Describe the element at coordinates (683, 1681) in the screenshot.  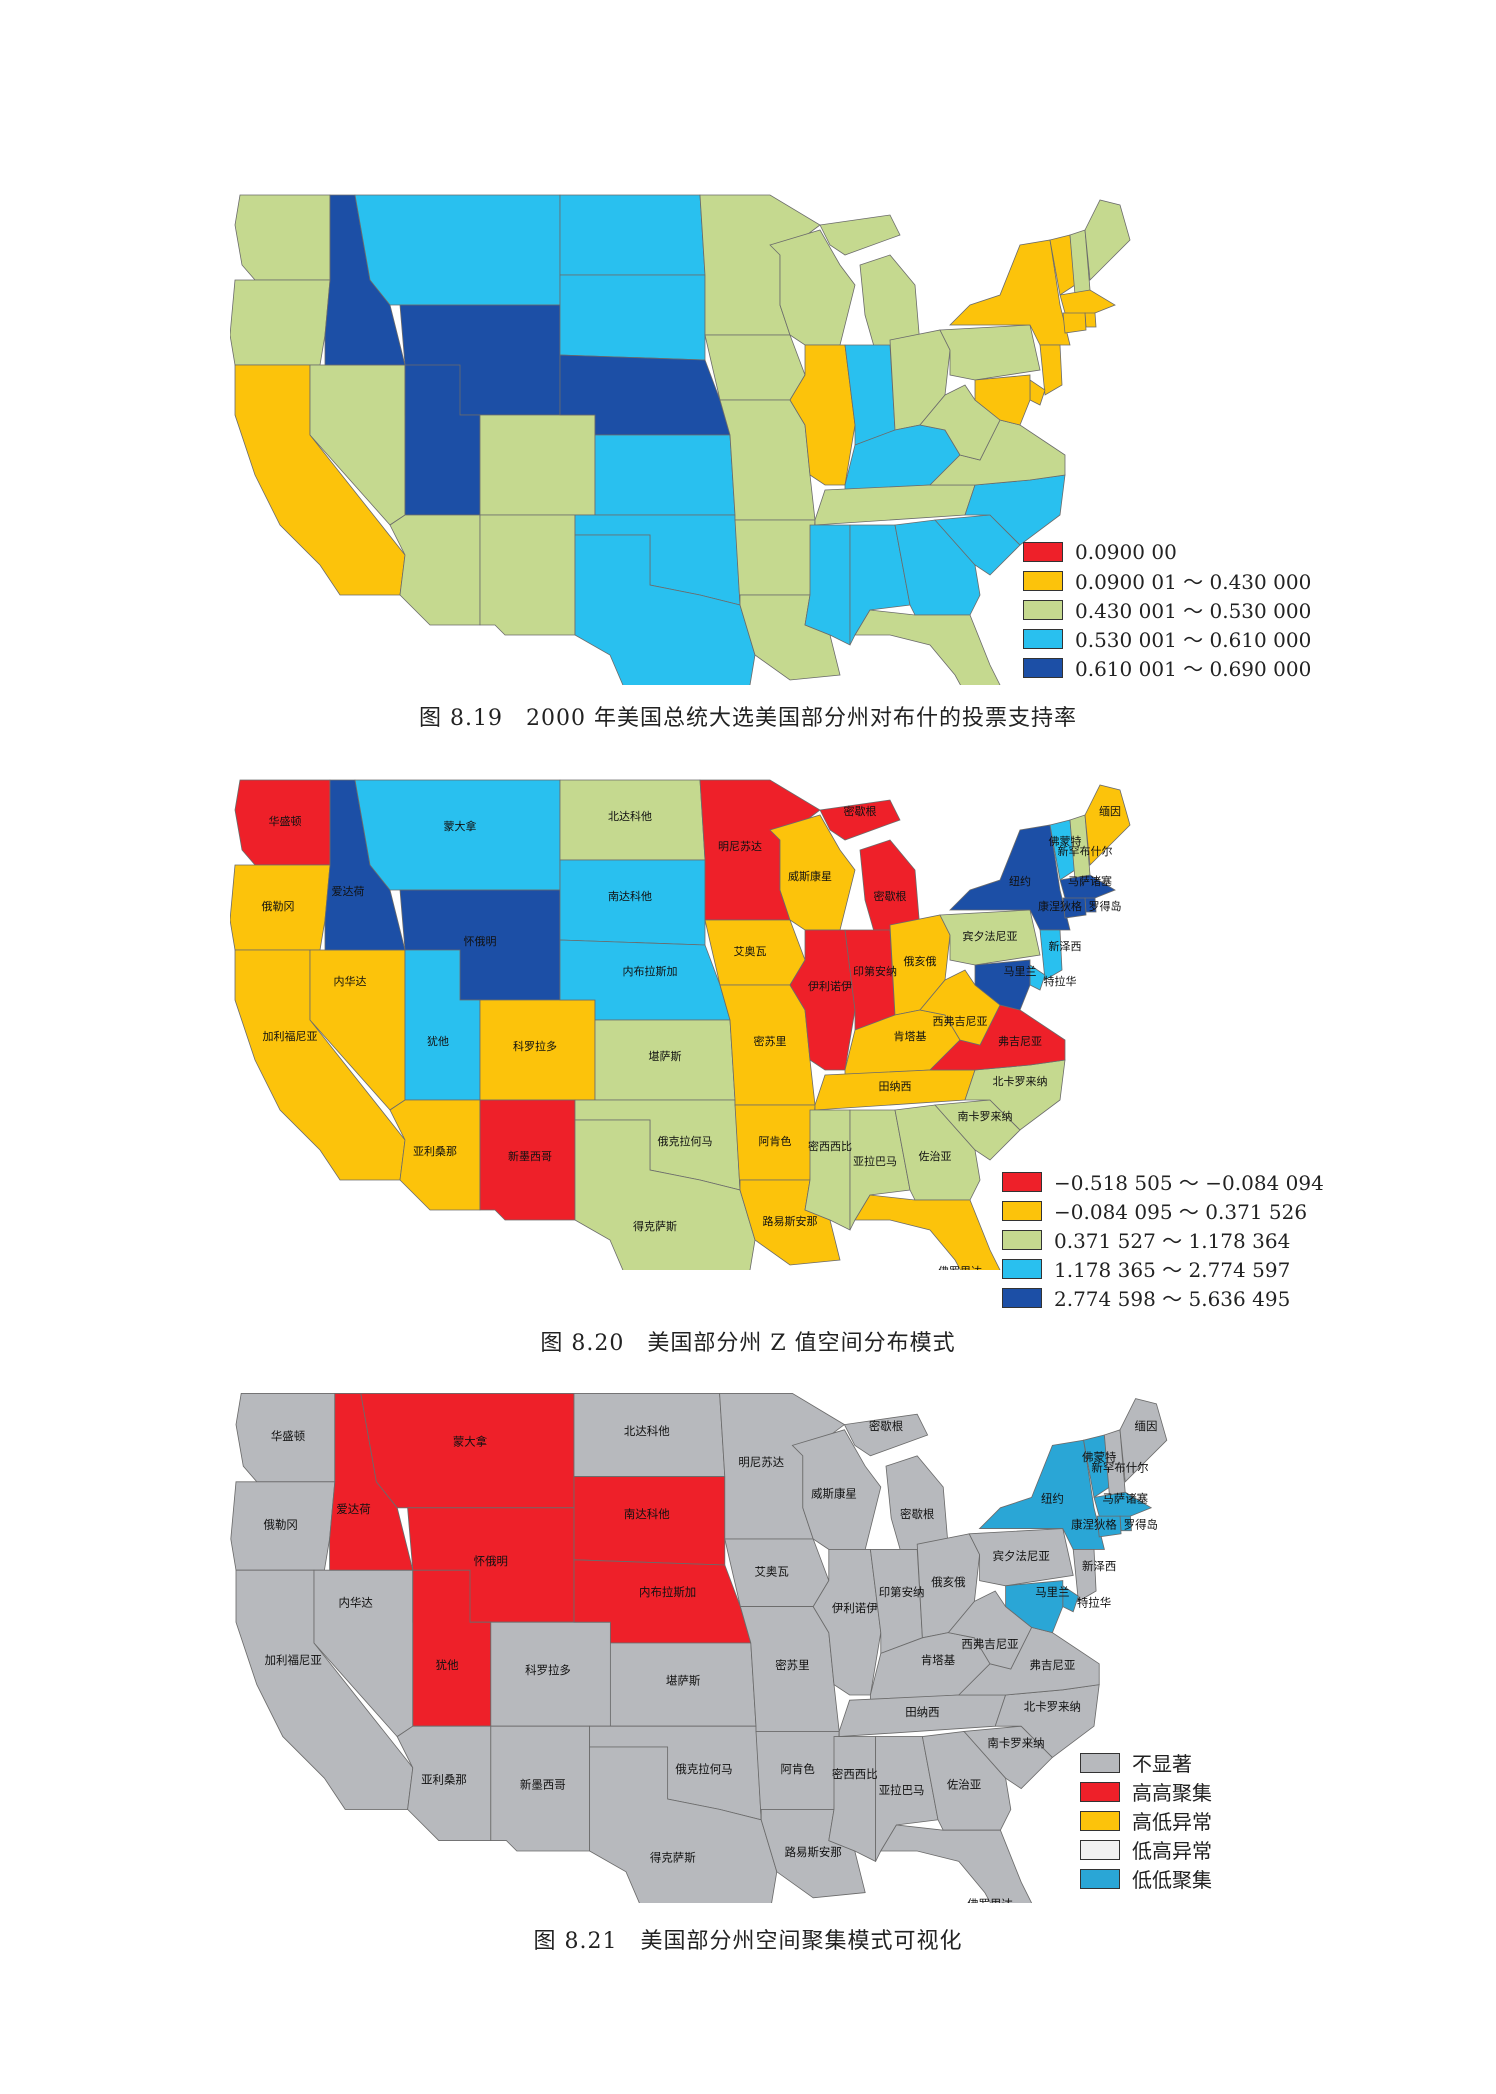
I see `state-label-ks: 堪萨斯` at that location.